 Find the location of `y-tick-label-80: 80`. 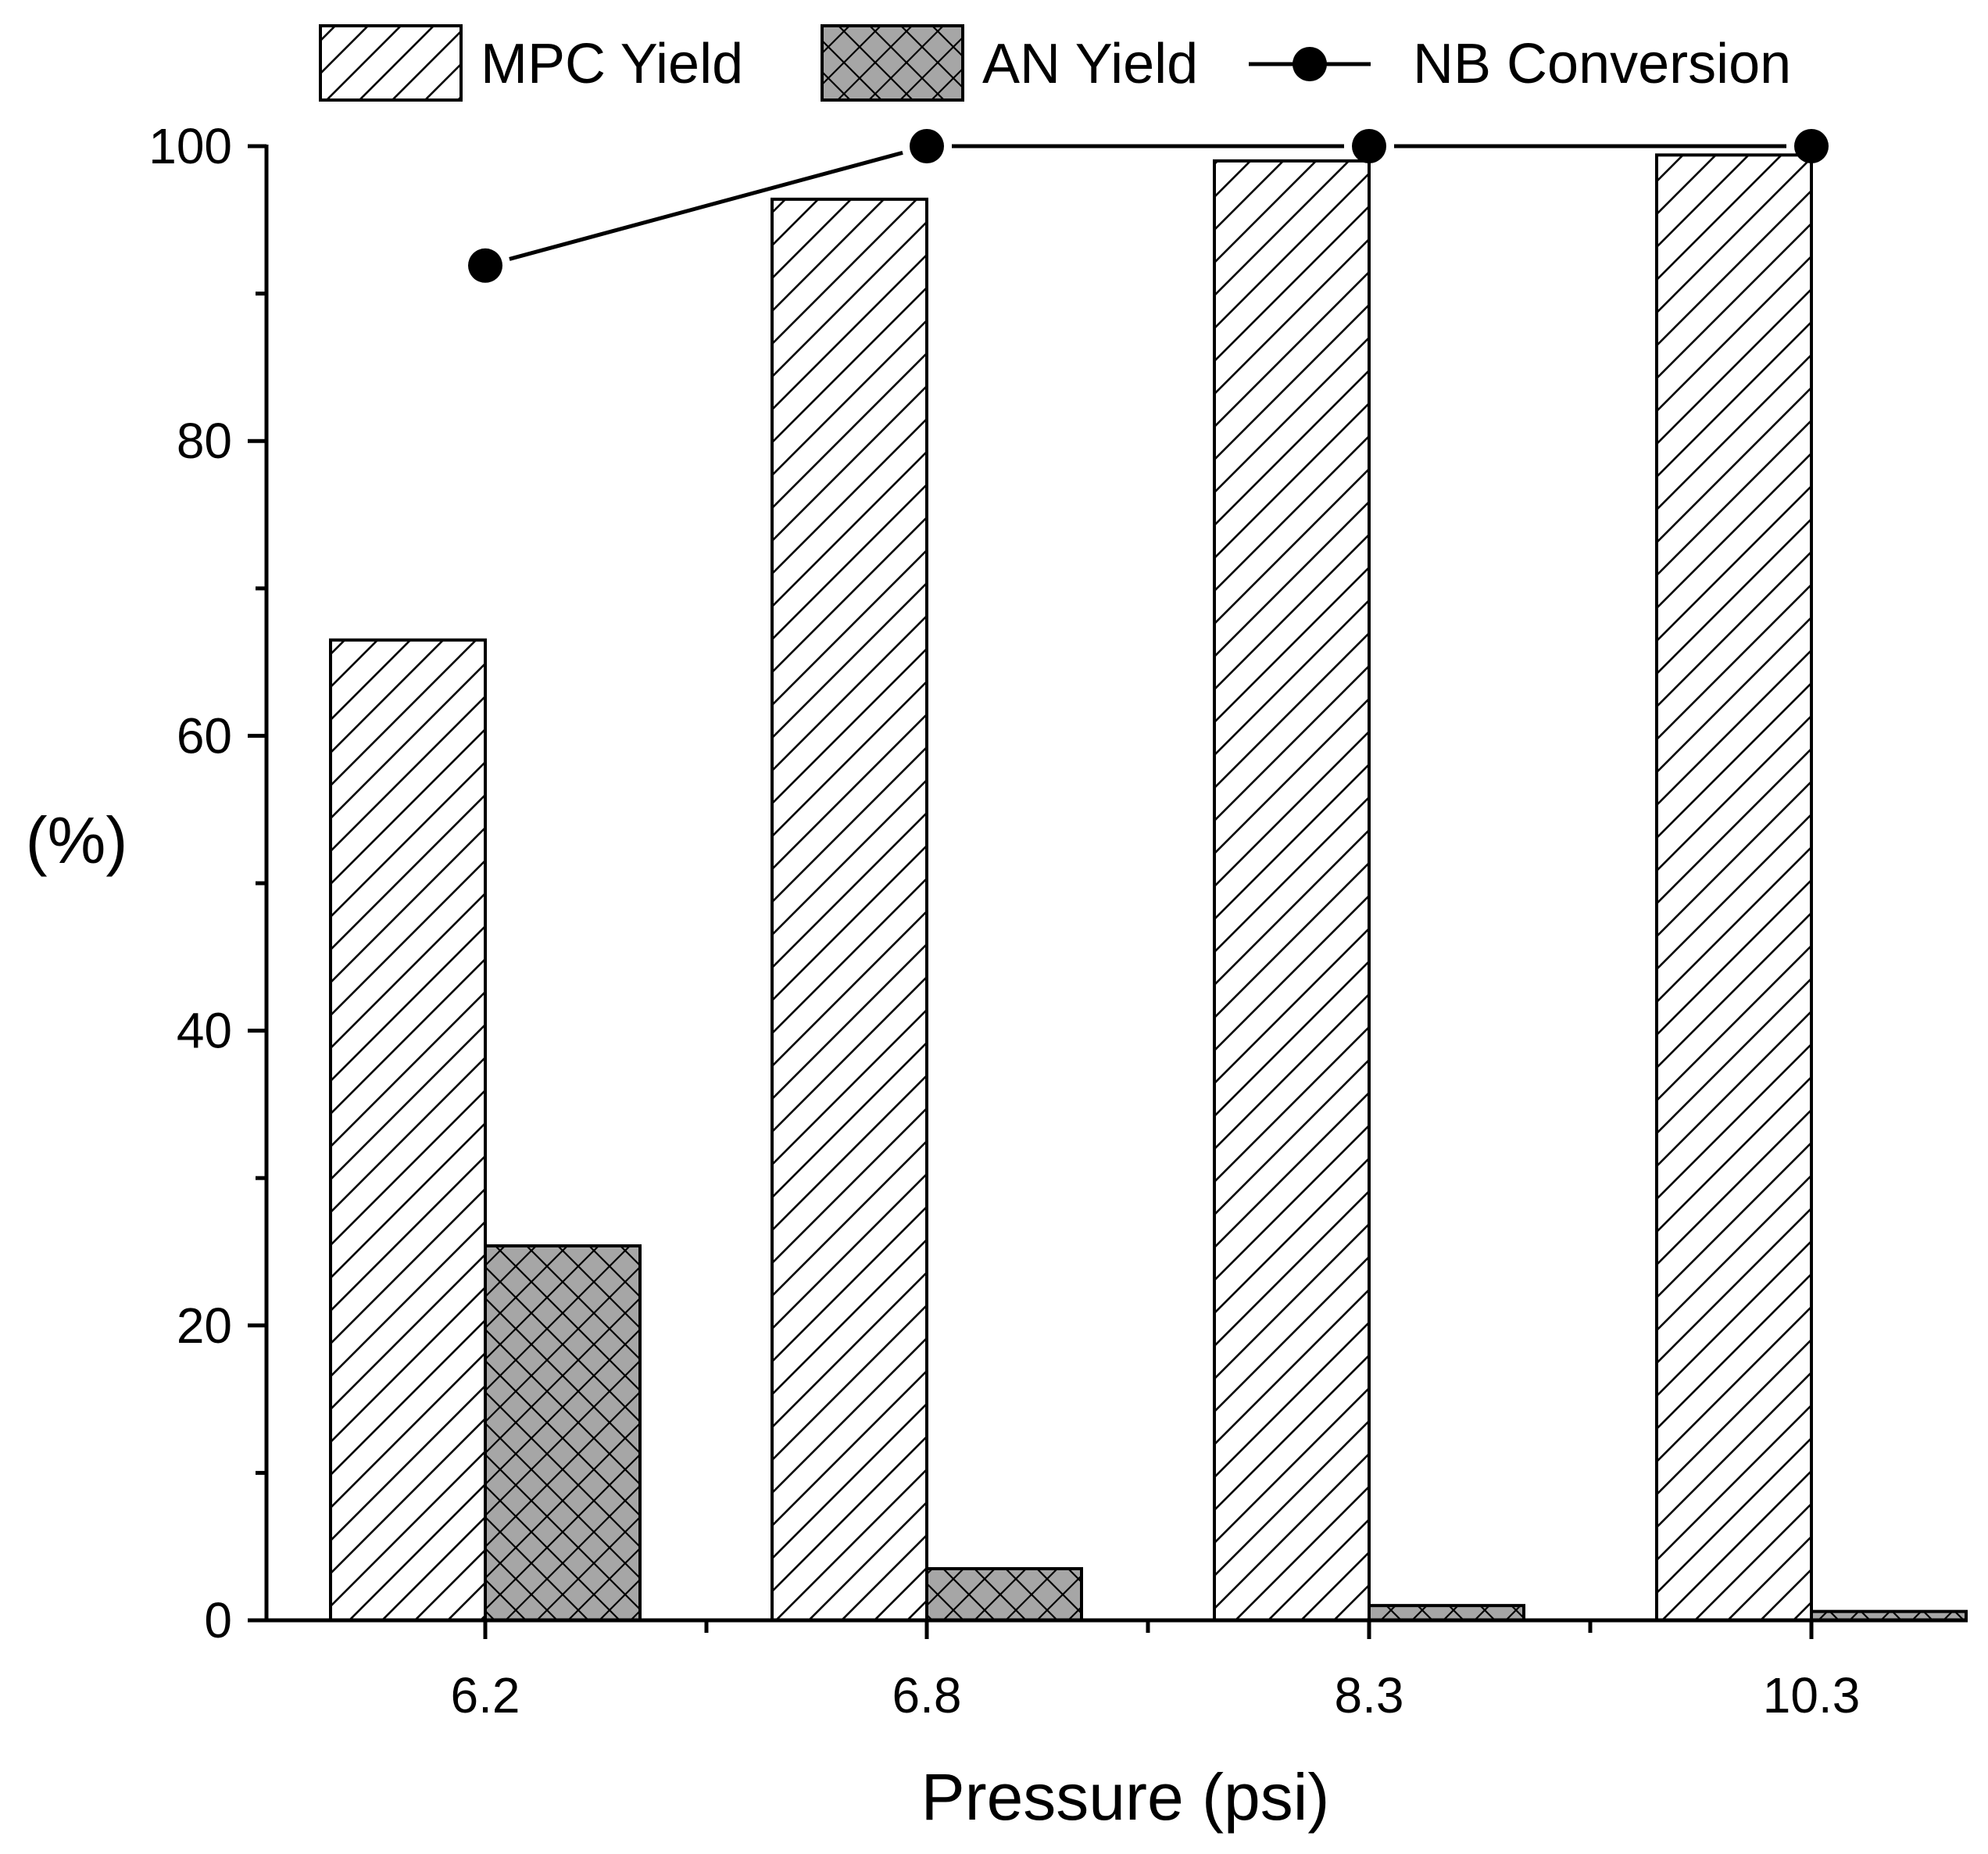

y-tick-label-80: 80 is located at coordinates (204, 441).